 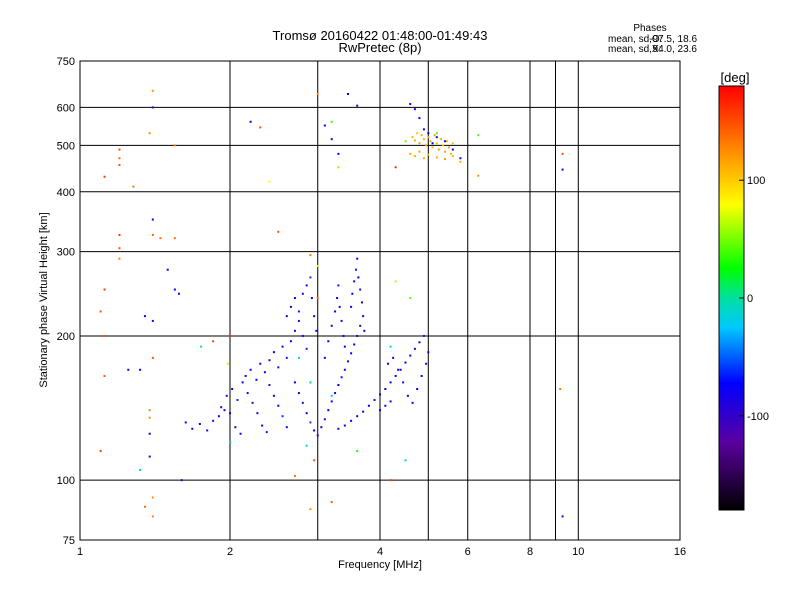 What do you see at coordinates (381, 552) in the screenshot?
I see `x-axis-ticks: 1 2 4 6 8 10 16` at bounding box center [381, 552].